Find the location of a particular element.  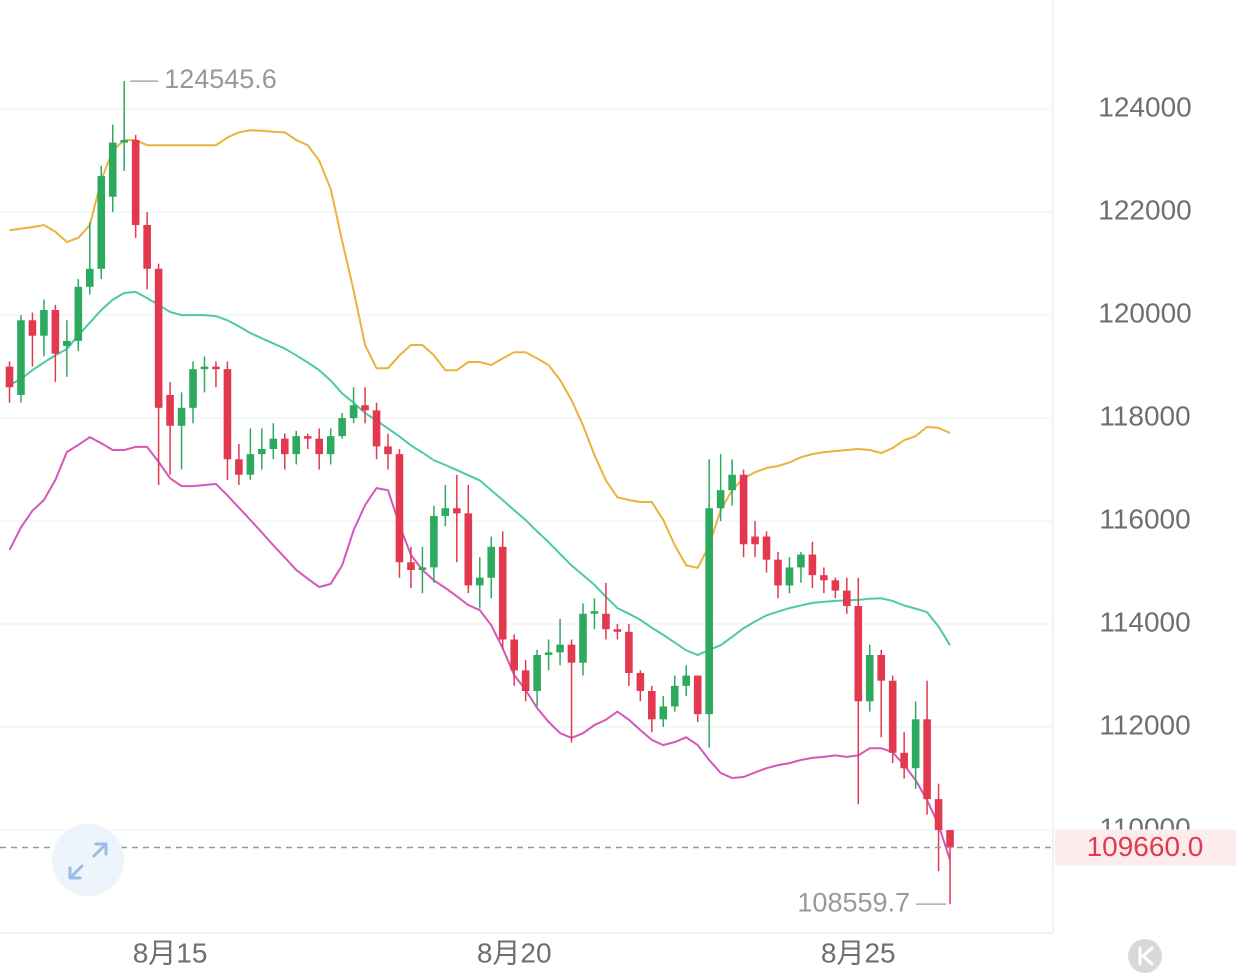

expand-button is located at coordinates (88, 860).